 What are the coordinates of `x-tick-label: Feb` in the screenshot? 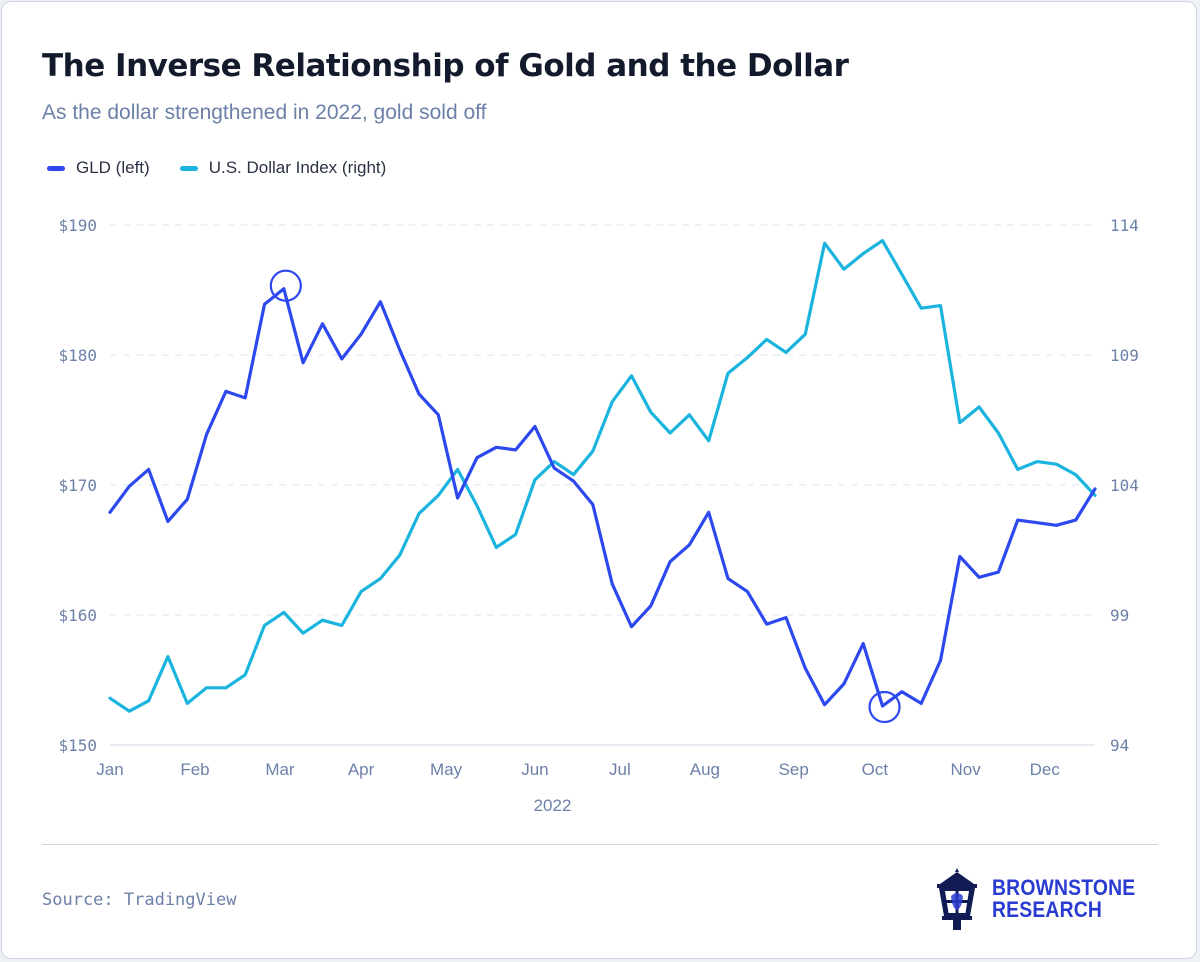 It's located at (194, 769).